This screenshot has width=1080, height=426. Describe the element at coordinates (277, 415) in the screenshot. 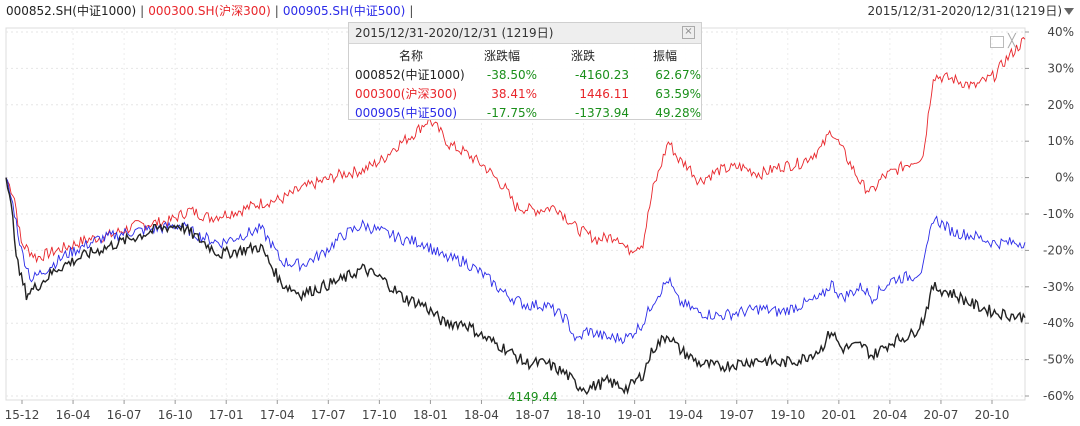

I see `x-tick-label: 17-04` at that location.